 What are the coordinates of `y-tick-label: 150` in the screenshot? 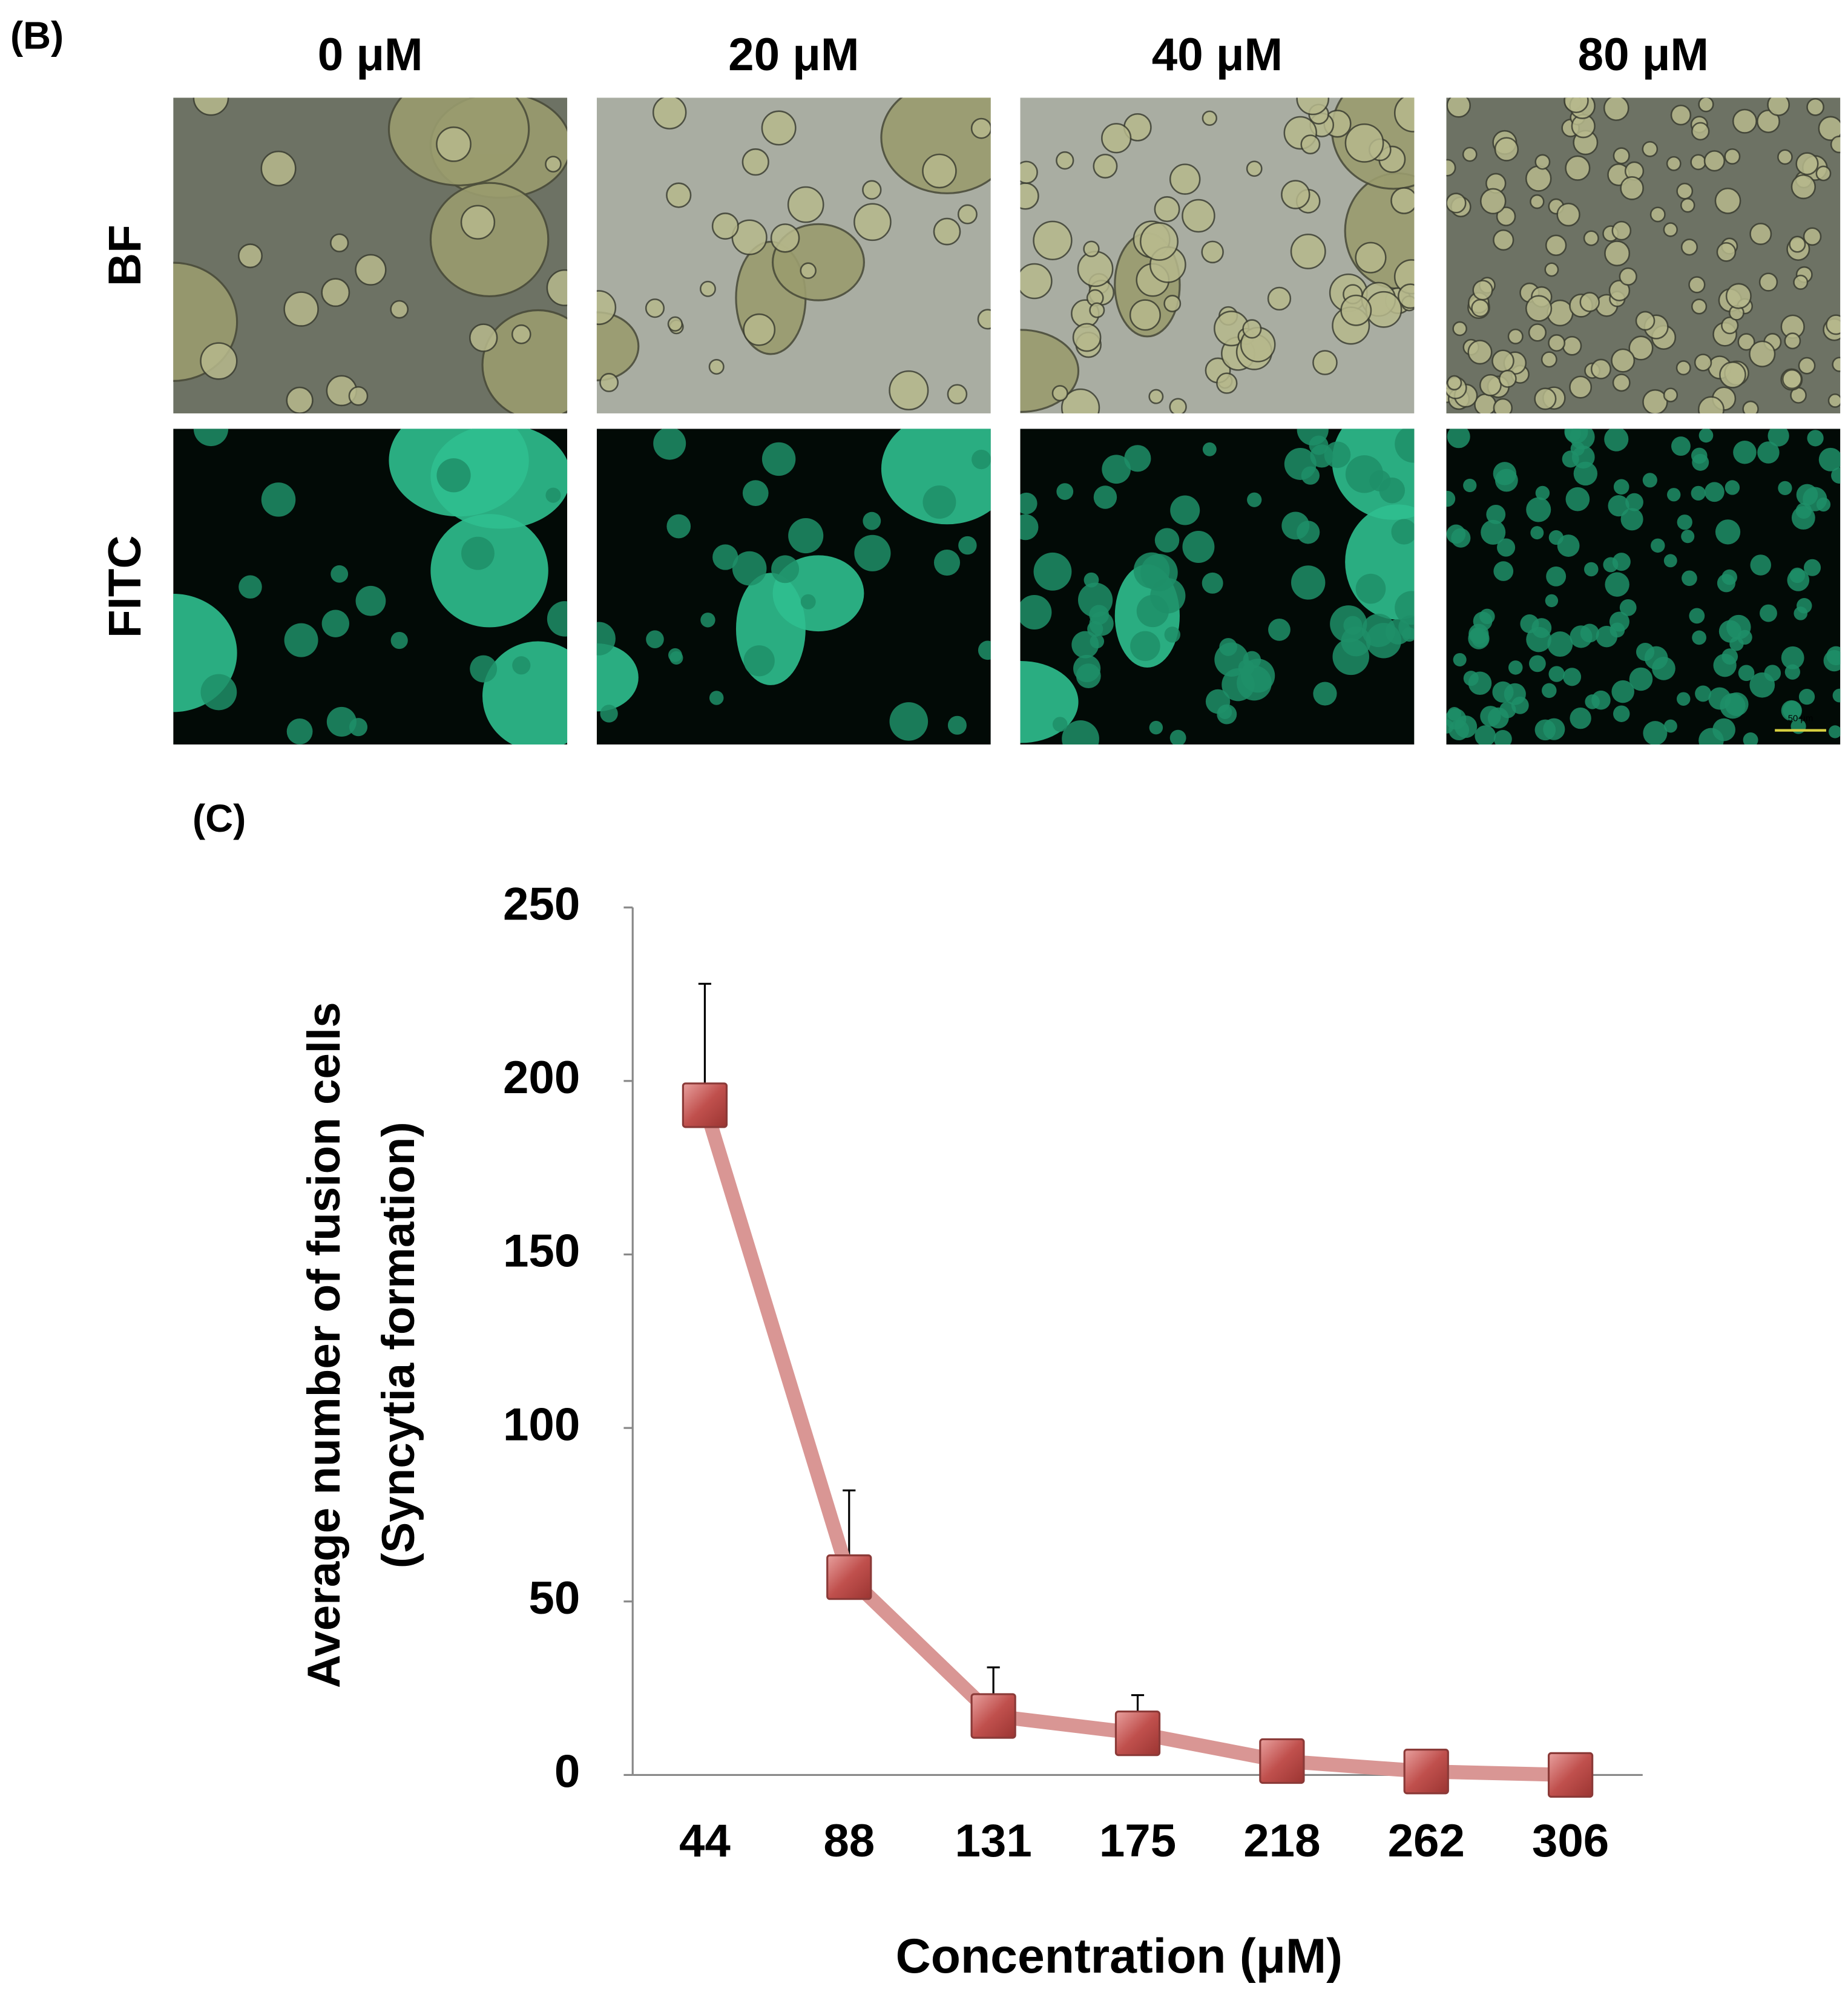 It's located at (541, 1251).